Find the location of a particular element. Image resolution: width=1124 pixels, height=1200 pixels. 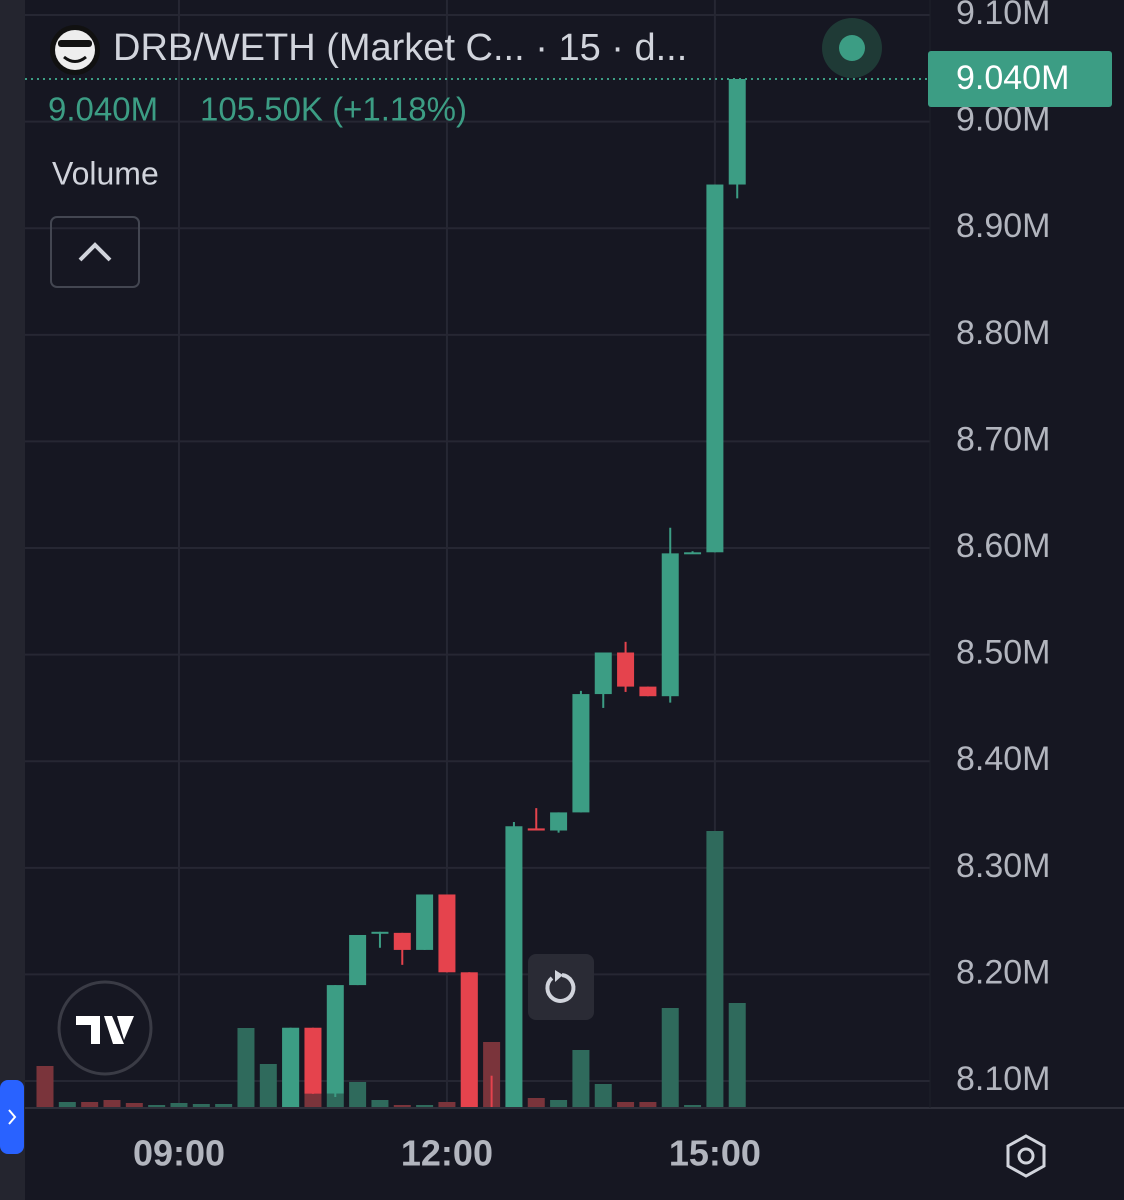

avatar-glasses is located at coordinates (75, 43).